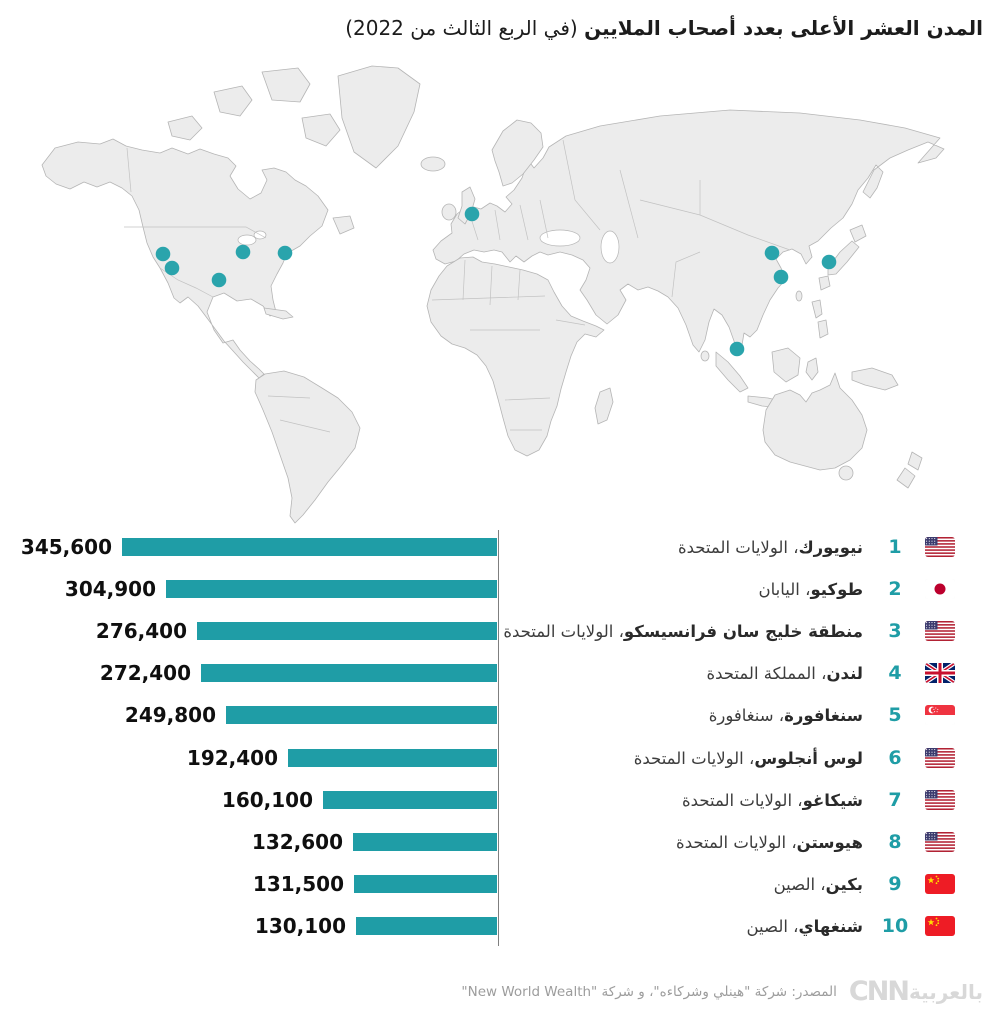  I want to click on city-name: شيكاغو, so click(832, 800).